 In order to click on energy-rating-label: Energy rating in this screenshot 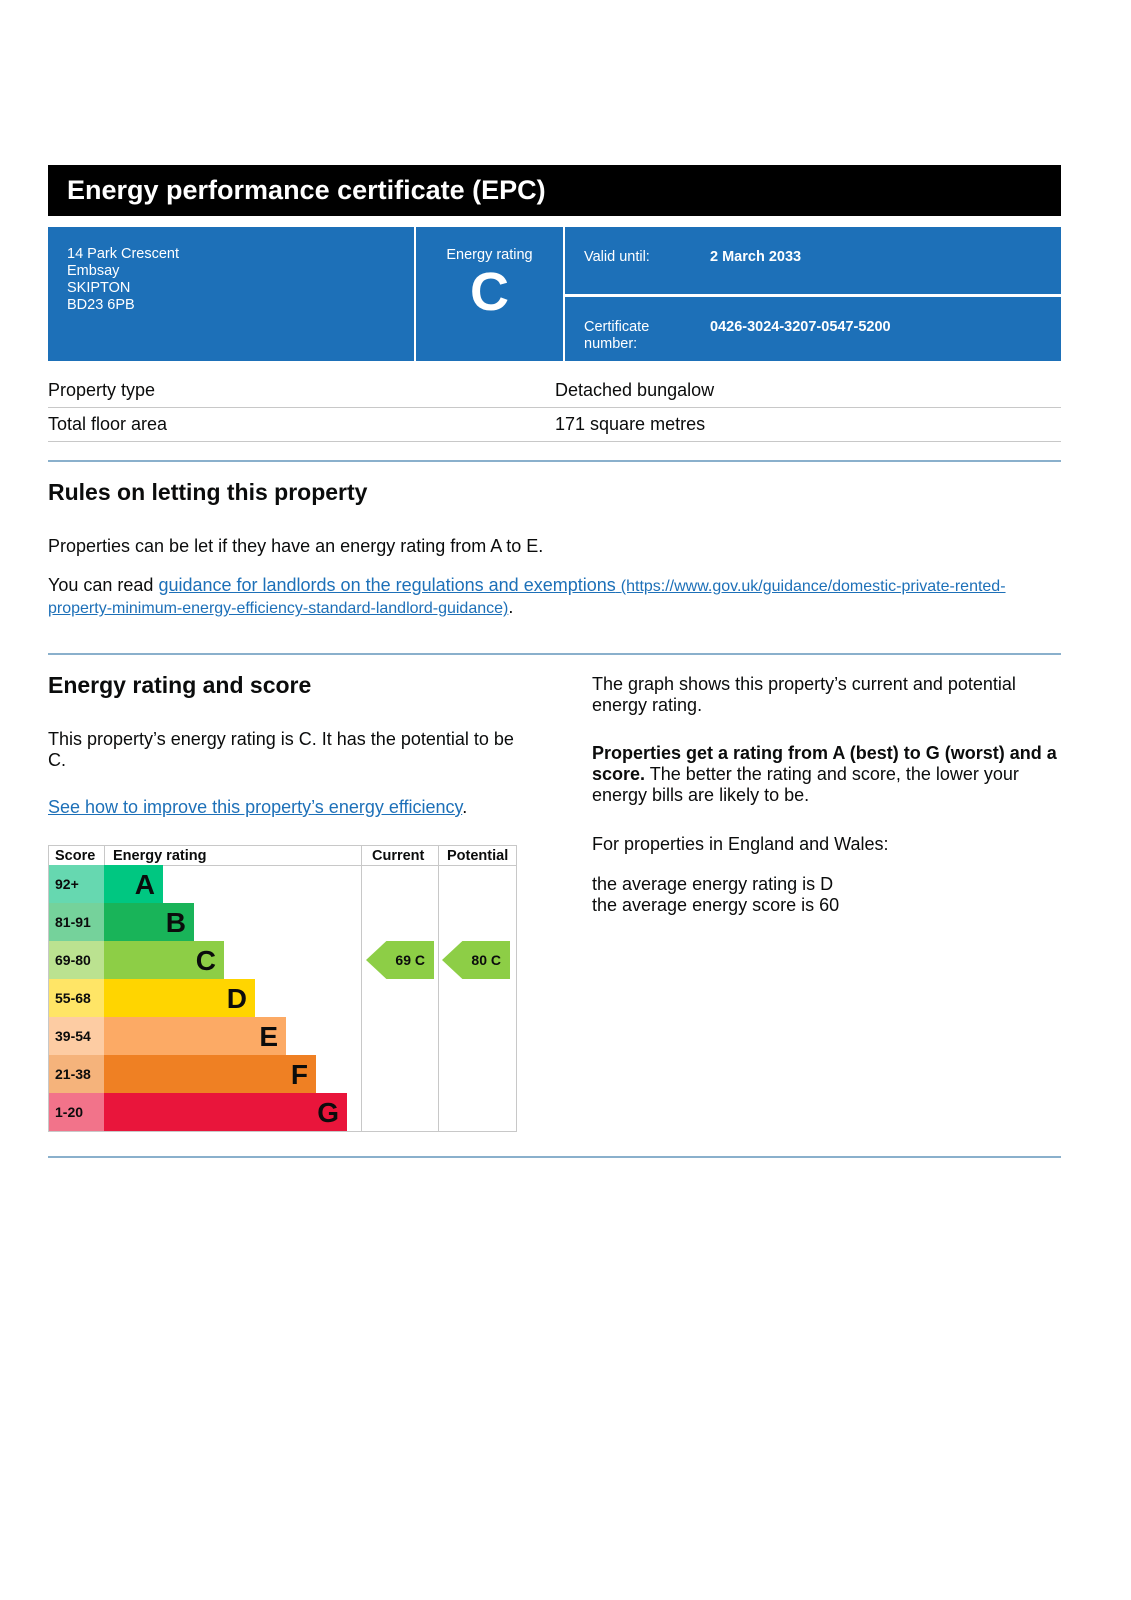, I will do `click(489, 255)`.